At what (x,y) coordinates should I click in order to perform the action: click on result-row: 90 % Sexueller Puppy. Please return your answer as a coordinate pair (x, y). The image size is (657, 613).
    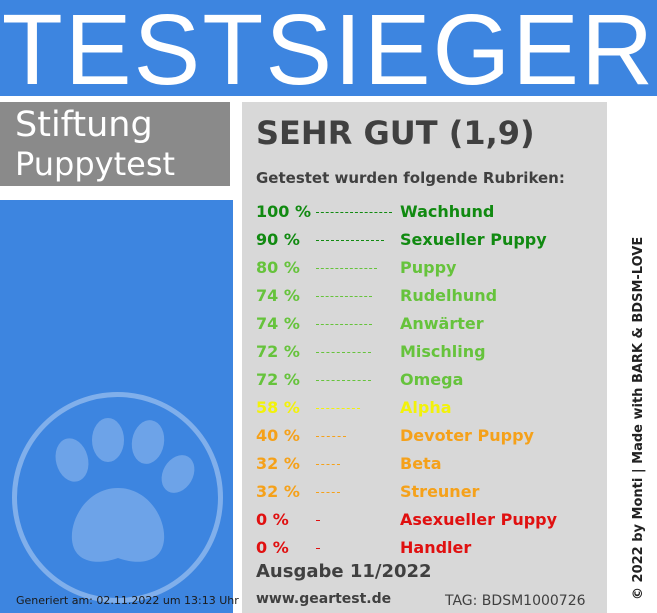
    Looking at the image, I should click on (428, 240).